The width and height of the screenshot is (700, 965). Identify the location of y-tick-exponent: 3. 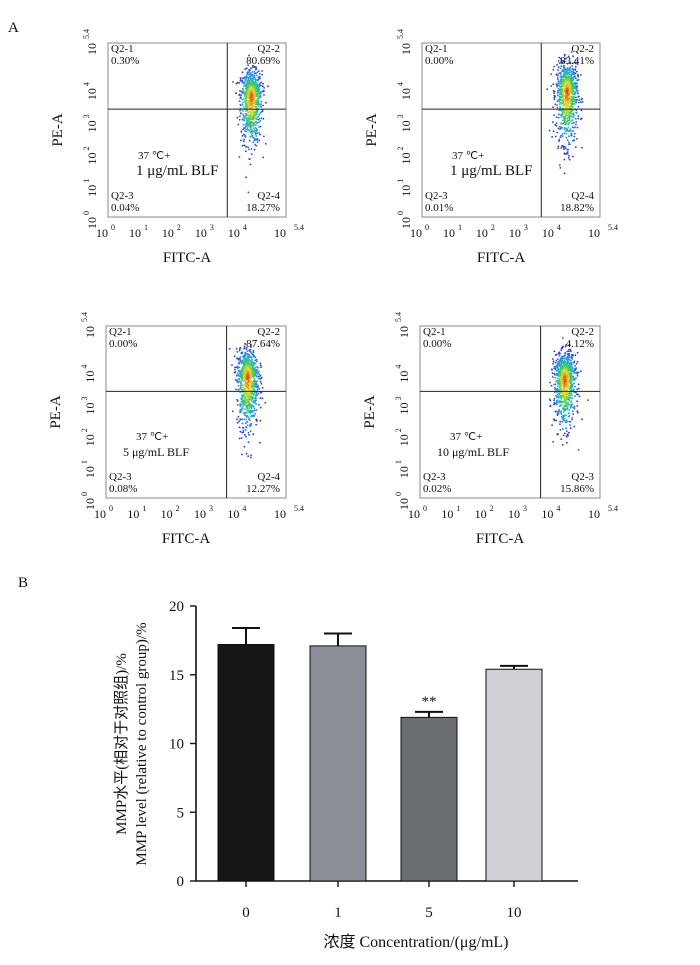
(84, 398).